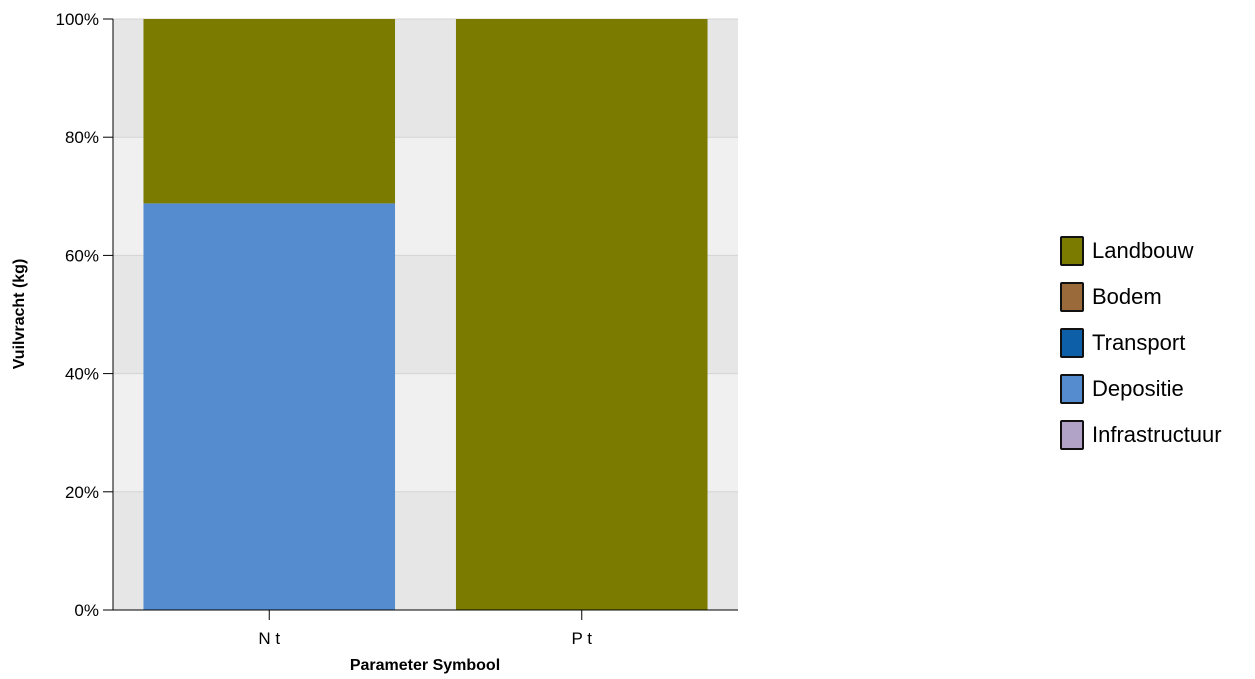  Describe the element at coordinates (77, 315) in the screenshot. I see `y-tick-labels: 0% 20% 40% 60% 80% 100%` at that location.